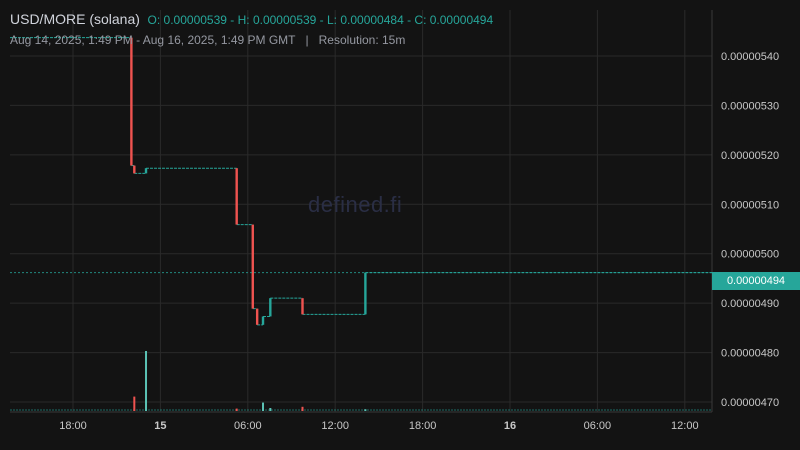  I want to click on x-tick-label: 16, so click(510, 426).